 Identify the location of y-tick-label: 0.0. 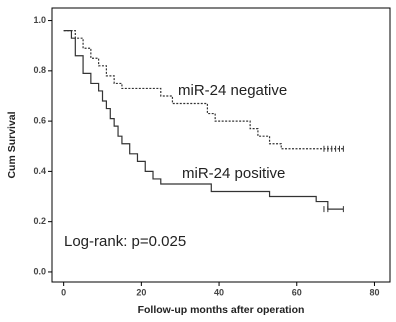
(39, 271).